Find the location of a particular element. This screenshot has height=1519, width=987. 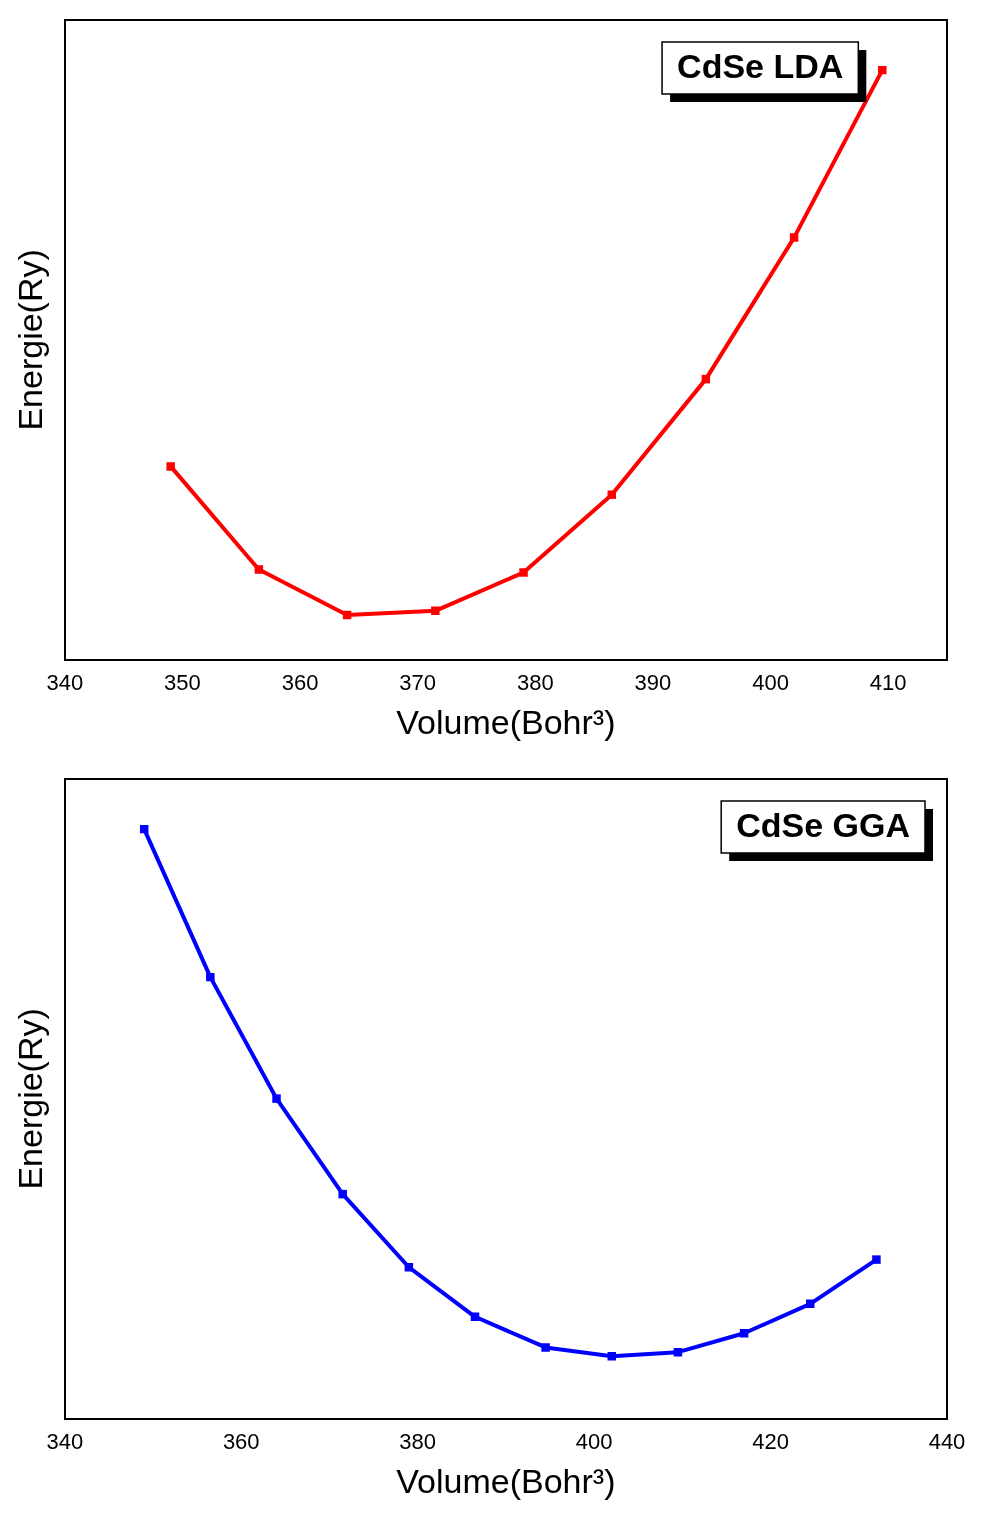

series-label: CdSe LDA is located at coordinates (760, 66).